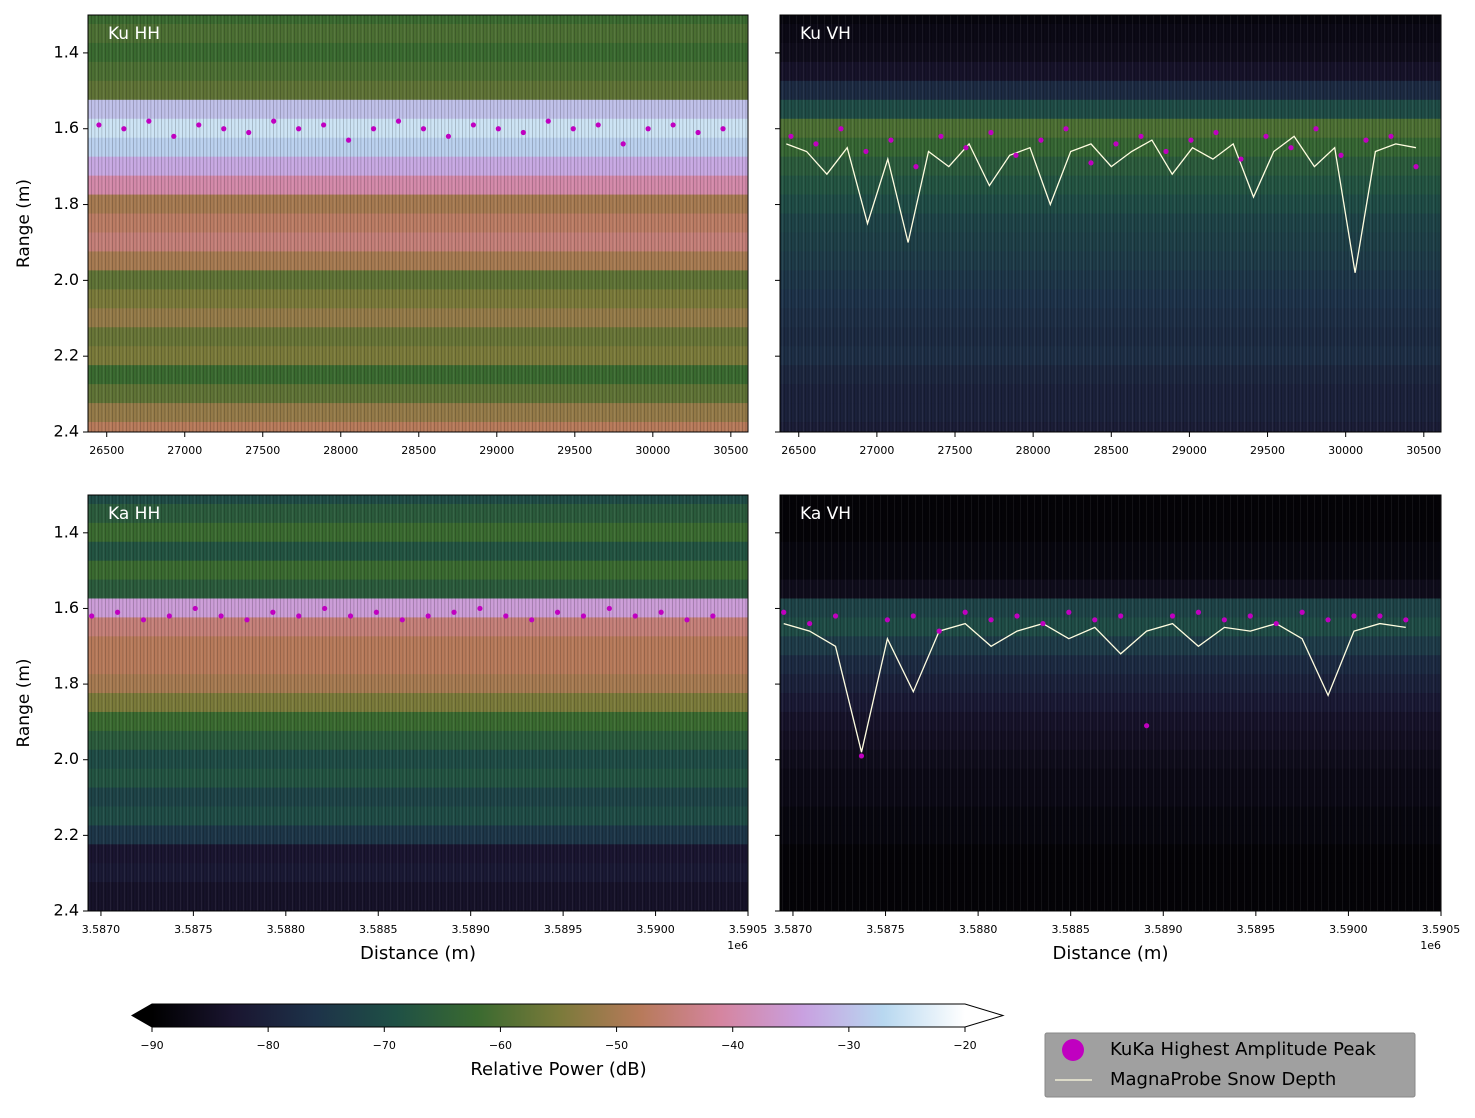  What do you see at coordinates (1348, 929) in the screenshot?
I see `x-tick-label: 3.5900` at bounding box center [1348, 929].